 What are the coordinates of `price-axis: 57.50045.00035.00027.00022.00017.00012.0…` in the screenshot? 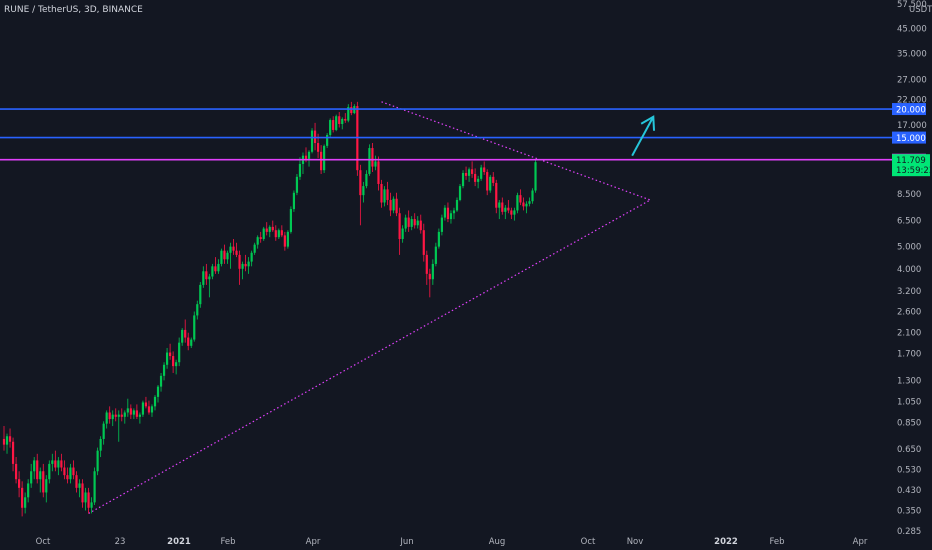 It's located at (912, 275).